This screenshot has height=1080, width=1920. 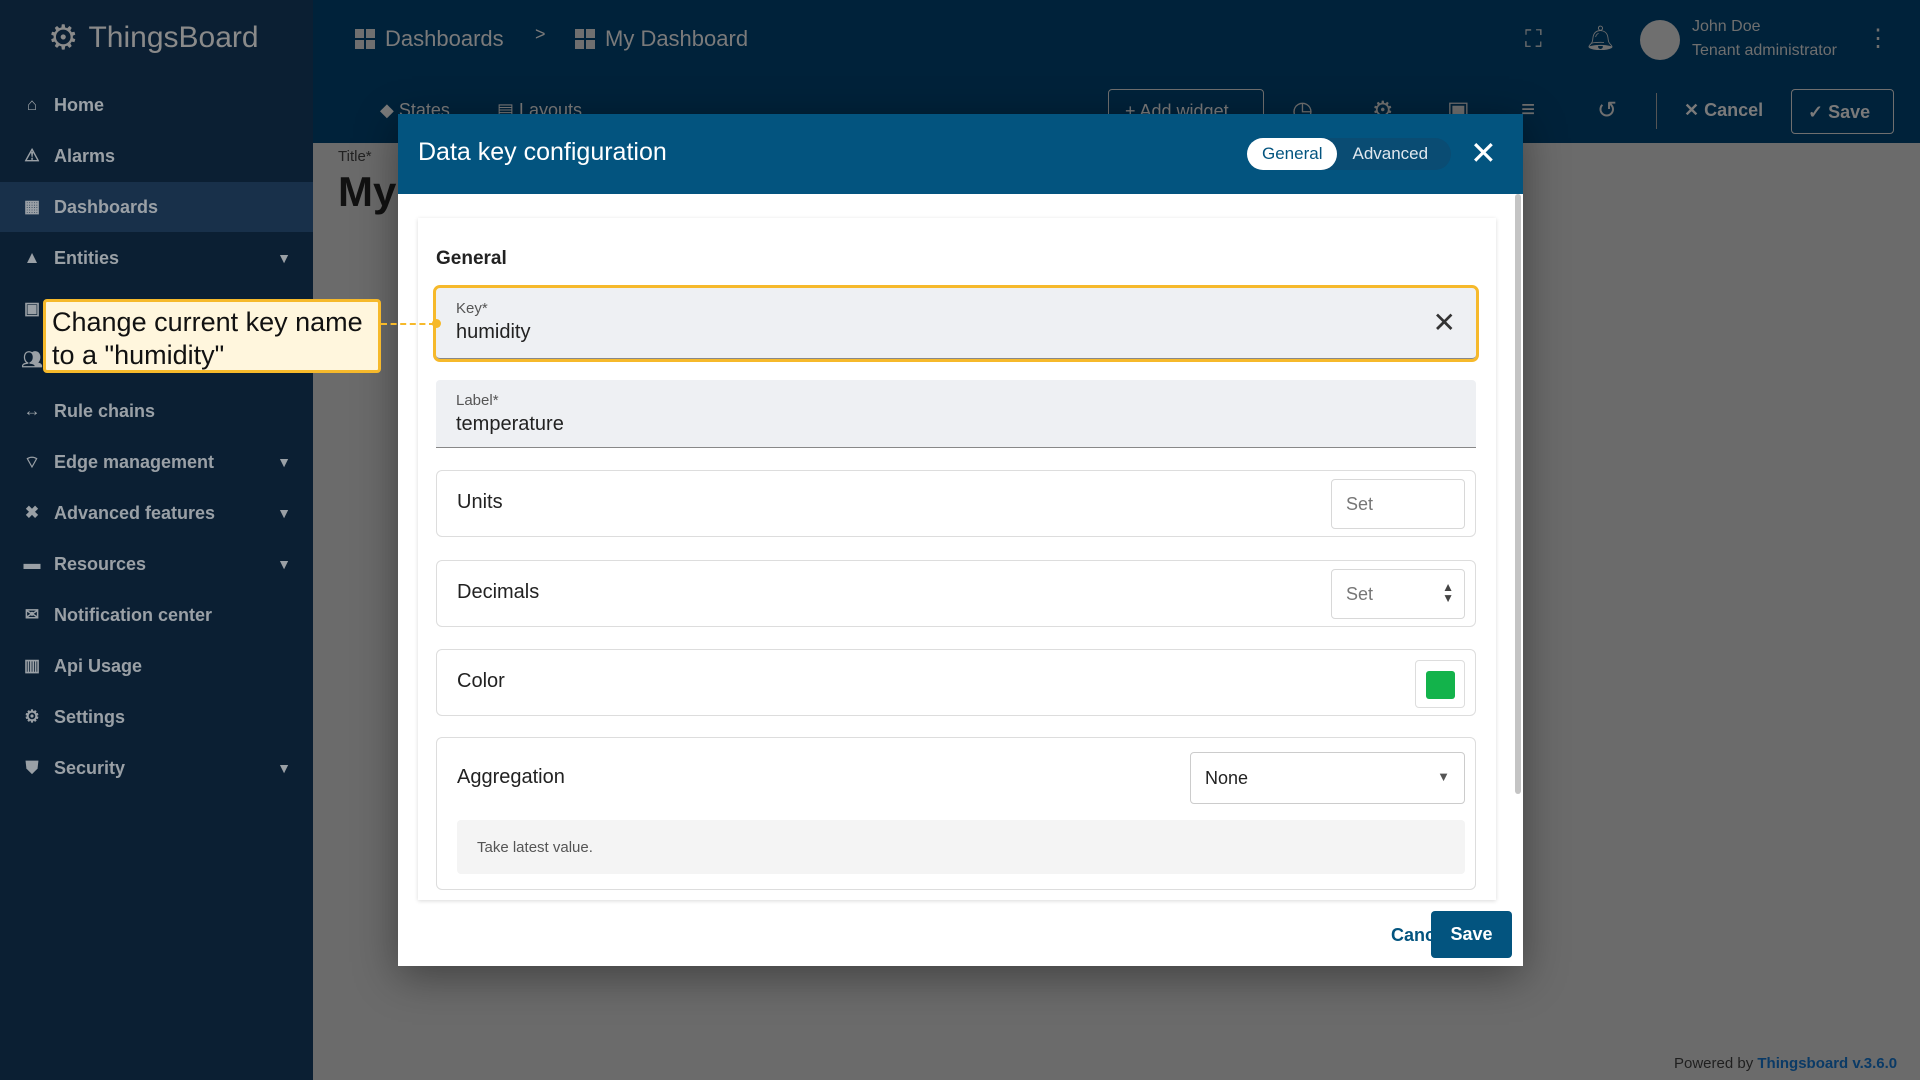 What do you see at coordinates (511, 777) in the screenshot?
I see `aggregation-label: Aggregation` at bounding box center [511, 777].